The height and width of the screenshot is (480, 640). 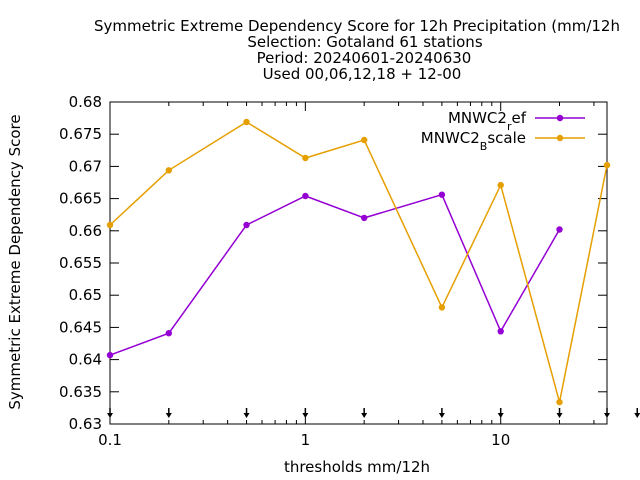 What do you see at coordinates (80, 392) in the screenshot?
I see `y-tick-label: 0.635` at bounding box center [80, 392].